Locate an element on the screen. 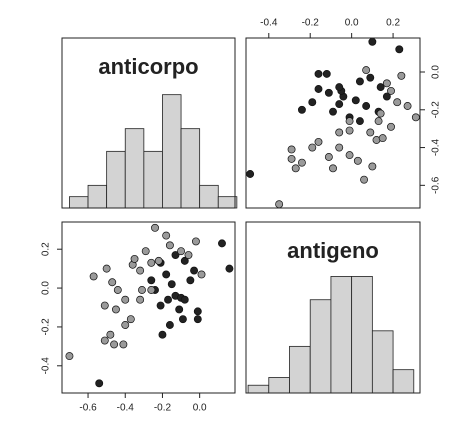  x-tick-label: -0.2 is located at coordinates (311, 23).